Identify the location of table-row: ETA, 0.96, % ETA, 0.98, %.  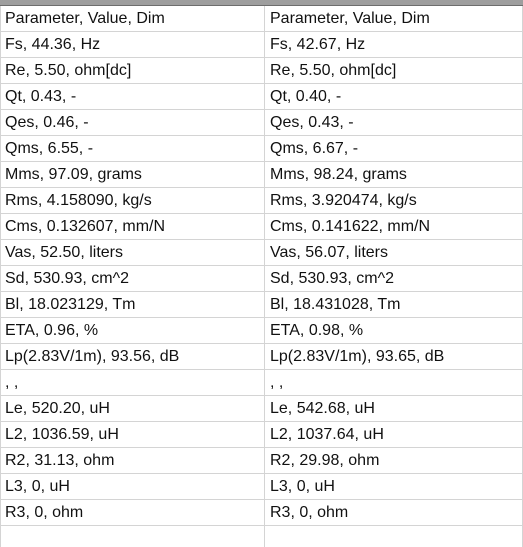
(261, 331).